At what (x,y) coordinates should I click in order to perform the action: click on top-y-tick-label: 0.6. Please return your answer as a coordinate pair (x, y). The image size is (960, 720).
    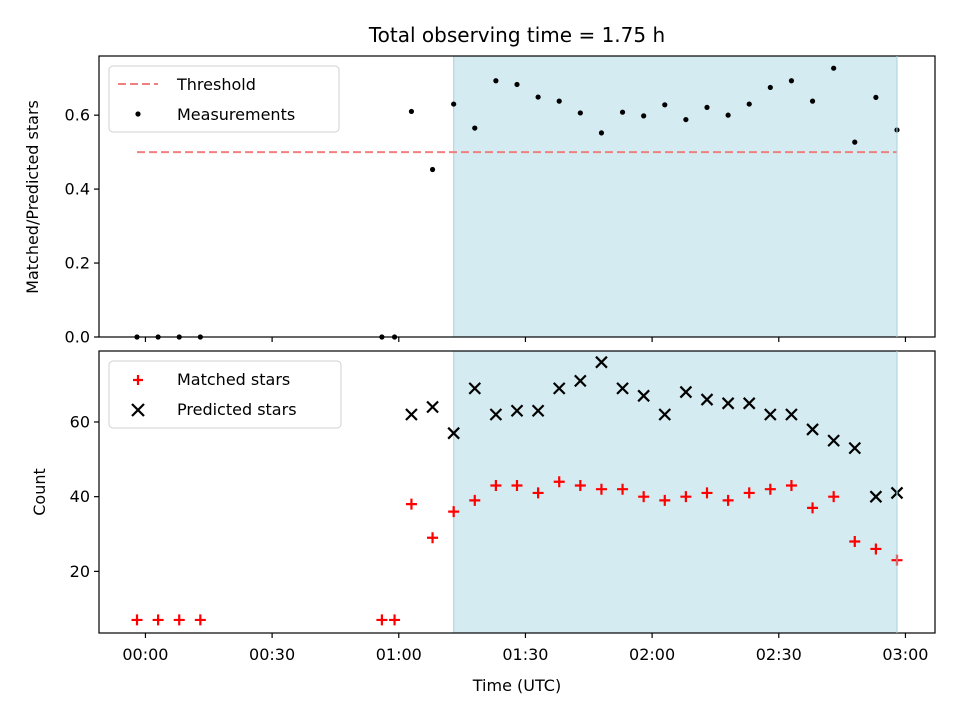
    Looking at the image, I should click on (77, 115).